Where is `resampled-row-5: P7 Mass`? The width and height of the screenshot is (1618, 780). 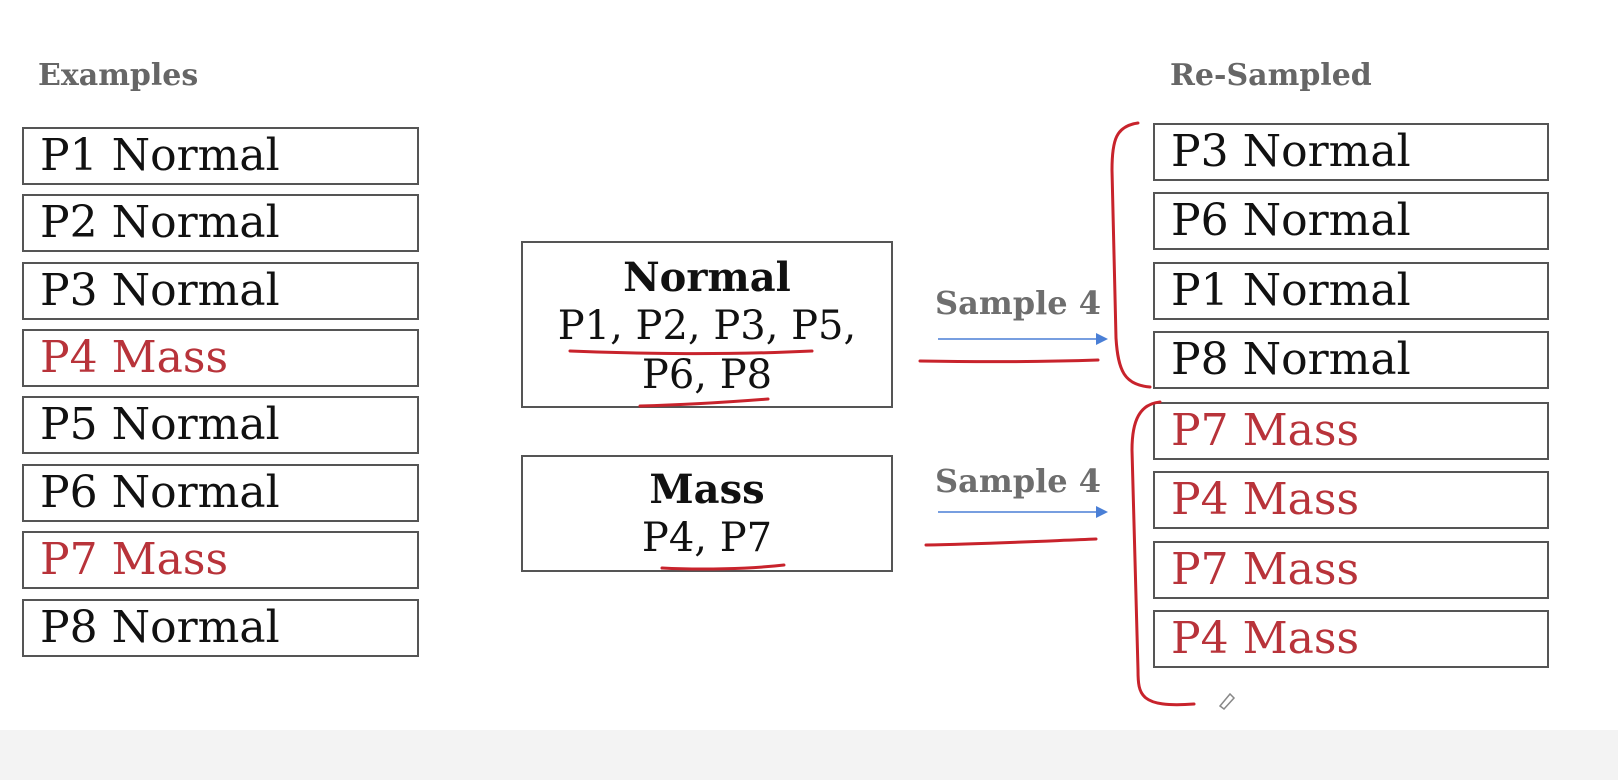 resampled-row-5: P7 Mass is located at coordinates (1351, 431).